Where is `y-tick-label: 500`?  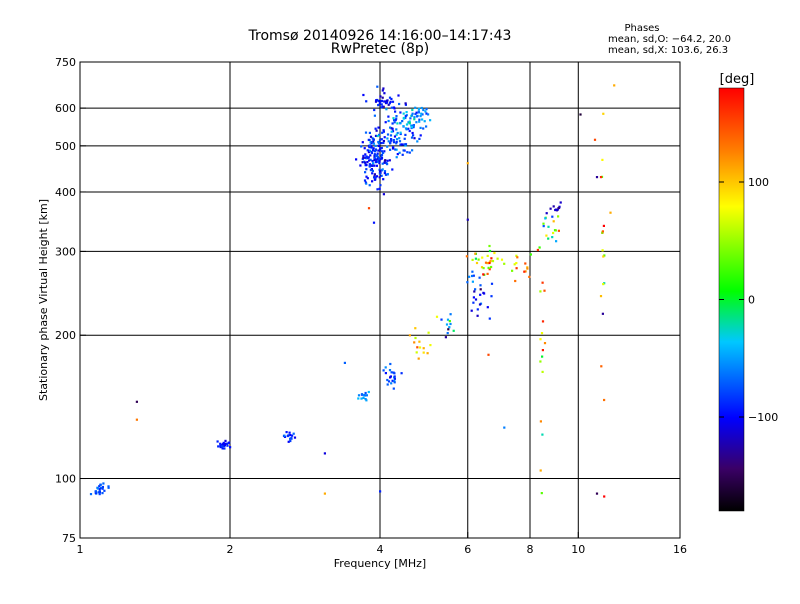 y-tick-label: 500 is located at coordinates (65, 146).